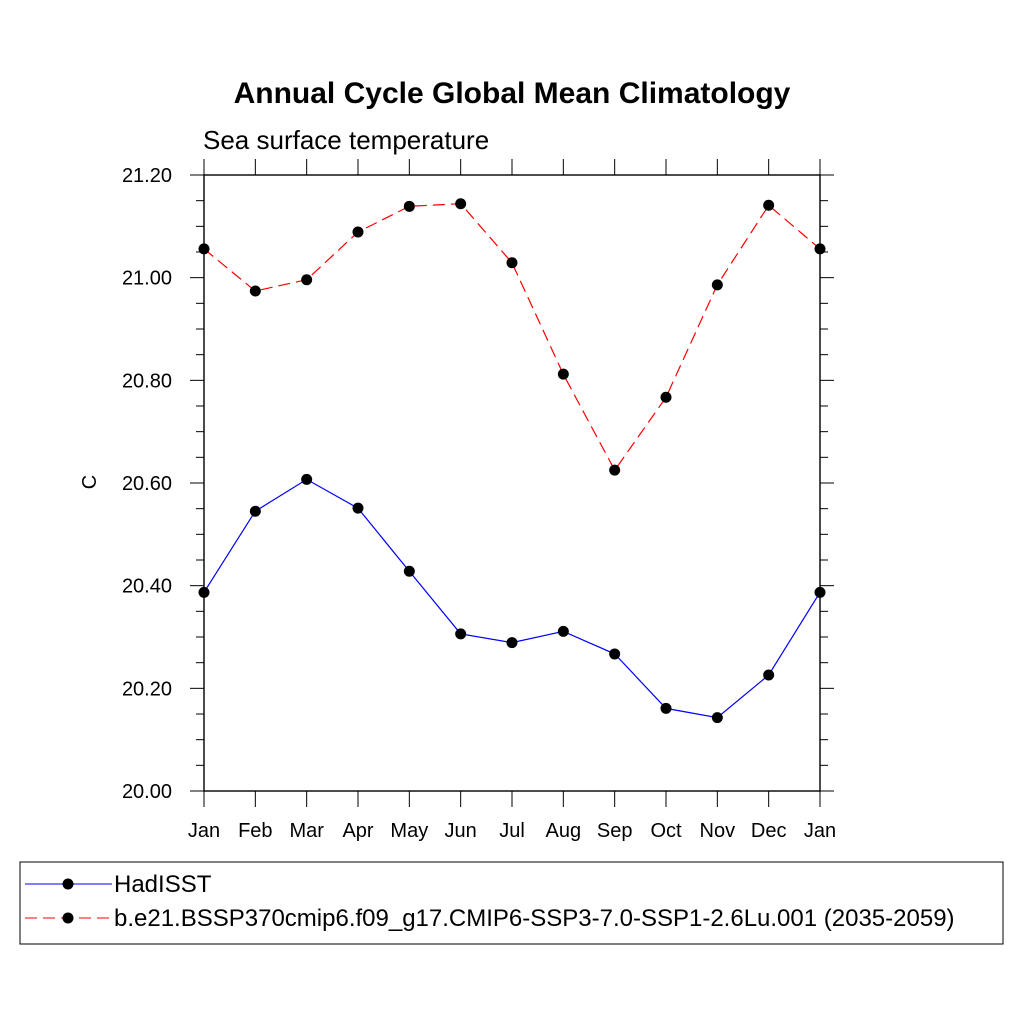 The image size is (1024, 1024). I want to click on y-tick-label: 21.00, so click(147, 279).